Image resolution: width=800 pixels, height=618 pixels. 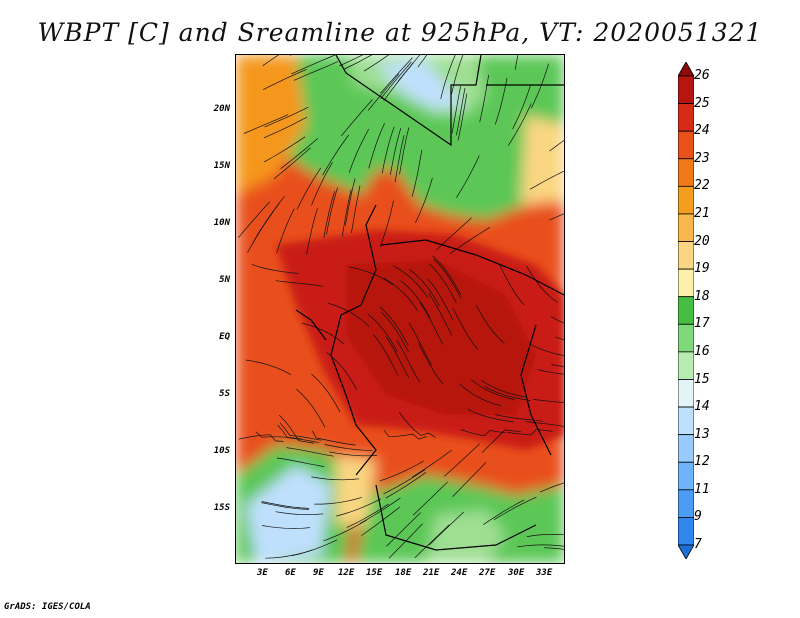 What do you see at coordinates (459, 573) in the screenshot?
I see `lon-label-24e: 24E` at bounding box center [459, 573].